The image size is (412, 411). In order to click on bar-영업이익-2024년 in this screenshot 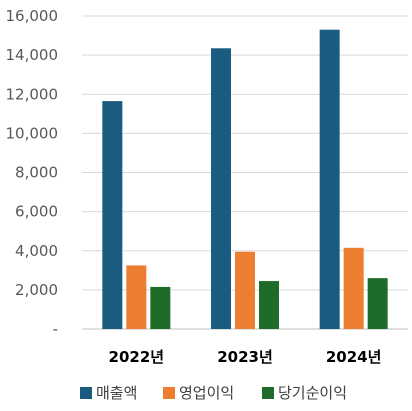, I will do `click(353, 288)`.